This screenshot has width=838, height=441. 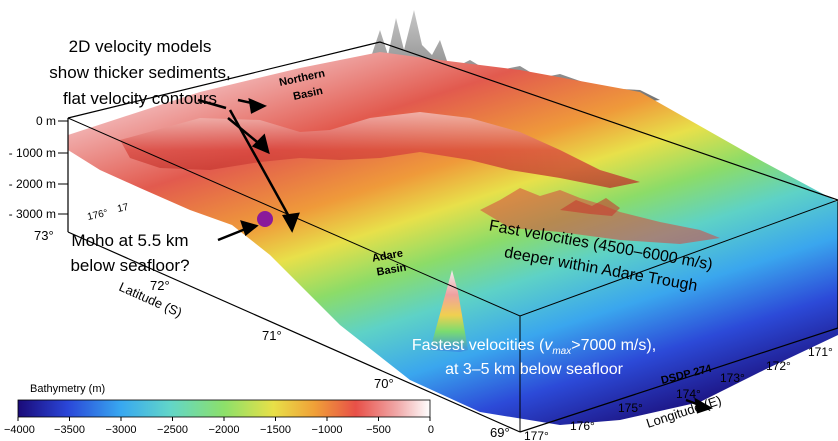 I want to click on lat-tick-71: 71°, so click(x=272, y=335).